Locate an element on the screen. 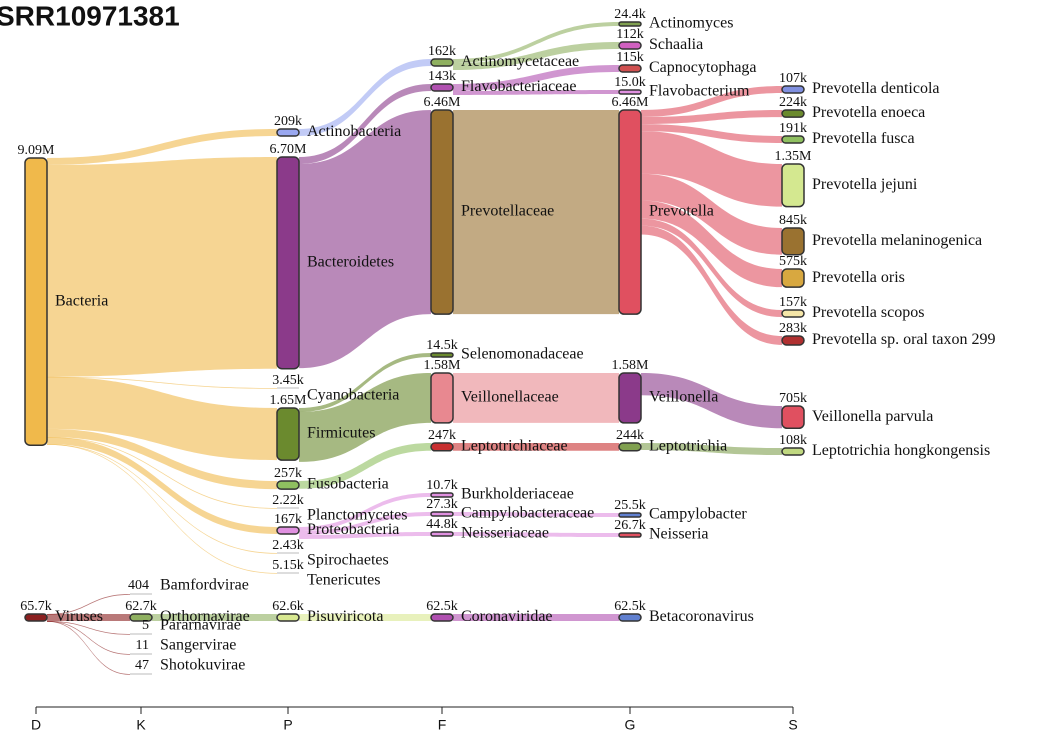 Image resolution: width=1038 pixels, height=733 pixels. node-value: 247k is located at coordinates (442, 435).